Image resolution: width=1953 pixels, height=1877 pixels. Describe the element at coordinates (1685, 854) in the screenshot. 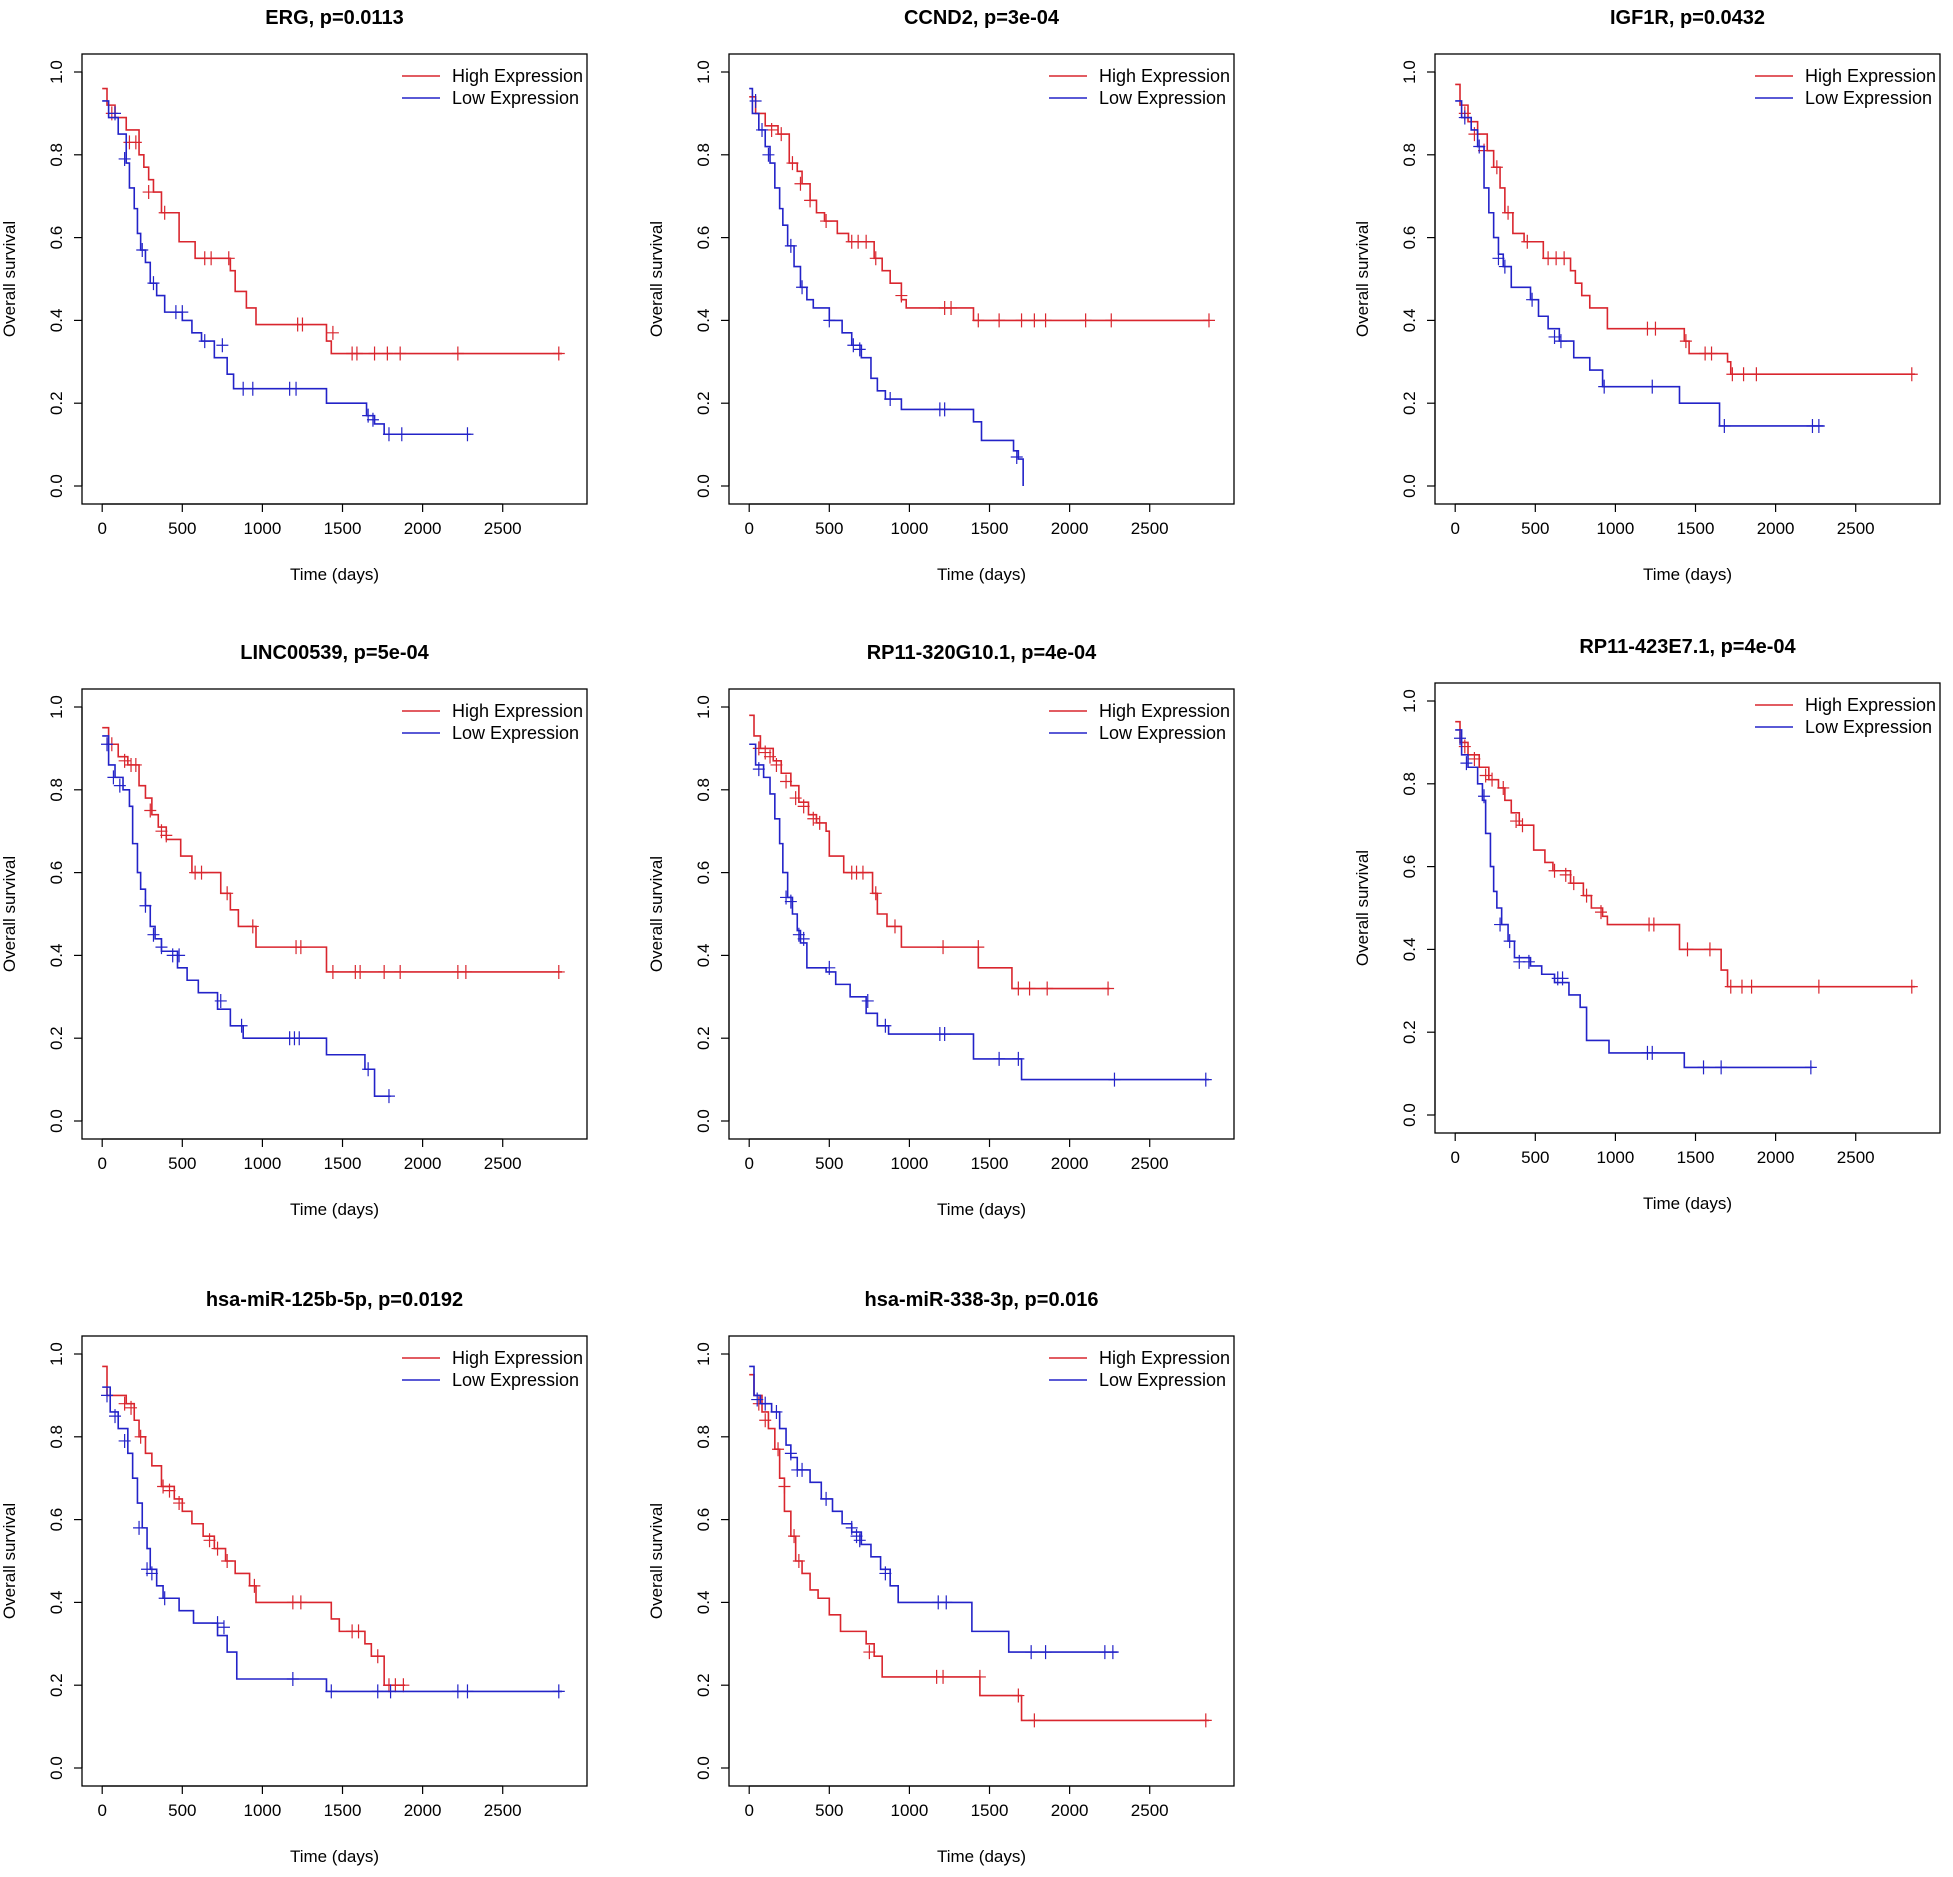

I see `high-expression-curve` at that location.